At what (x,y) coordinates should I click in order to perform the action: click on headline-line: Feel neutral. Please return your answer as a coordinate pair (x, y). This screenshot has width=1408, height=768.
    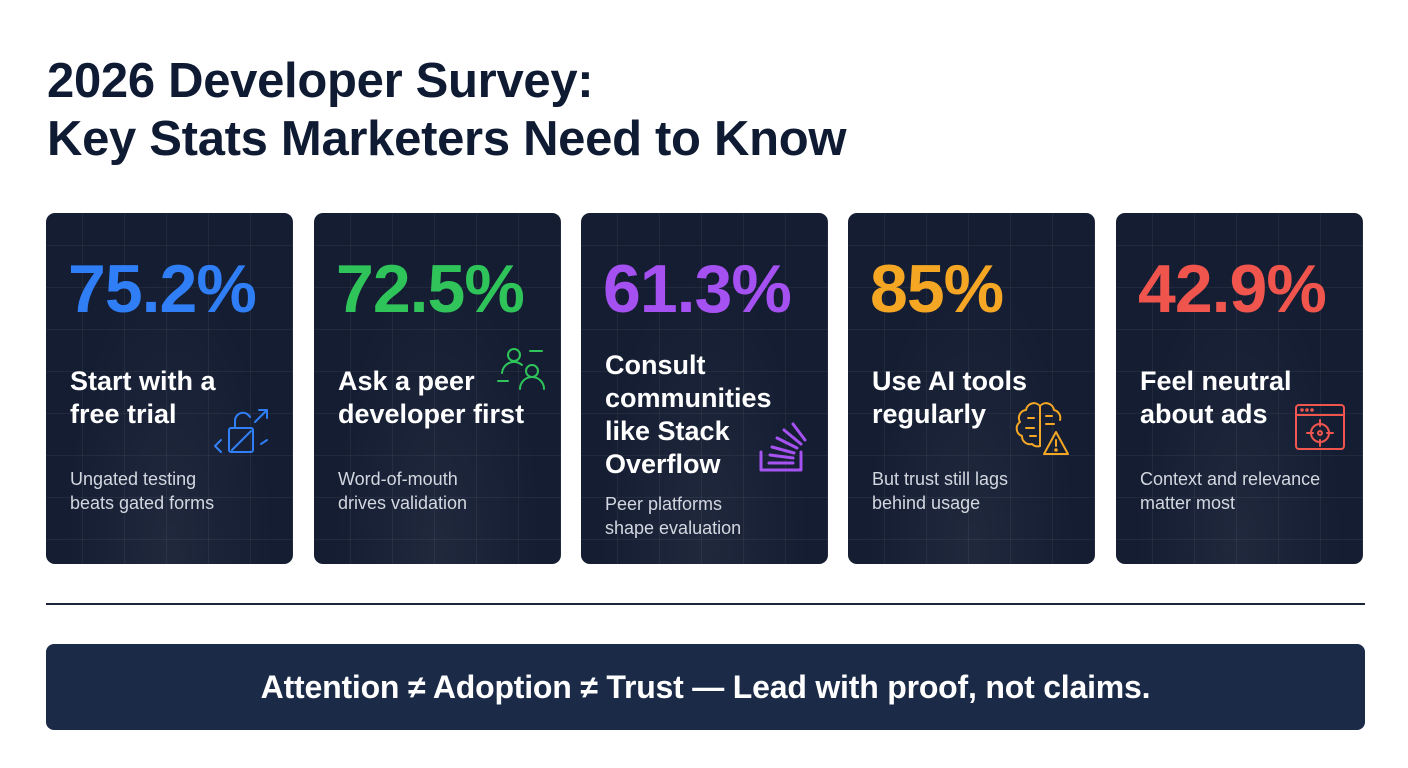
    Looking at the image, I should click on (1216, 381).